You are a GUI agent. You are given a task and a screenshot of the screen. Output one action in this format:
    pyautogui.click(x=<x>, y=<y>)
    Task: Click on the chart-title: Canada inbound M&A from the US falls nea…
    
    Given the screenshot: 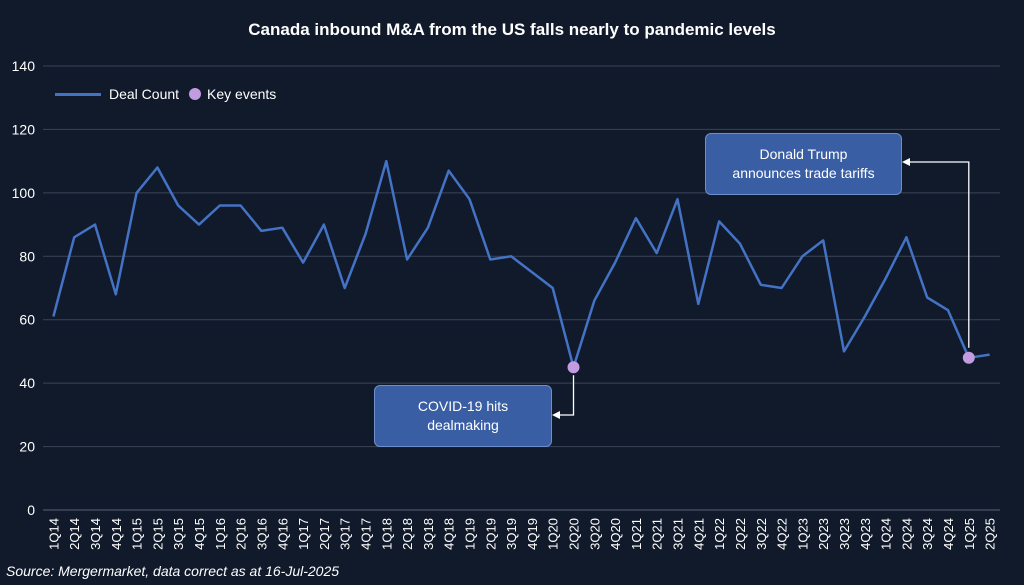 What is the action you would take?
    pyautogui.click(x=512, y=29)
    